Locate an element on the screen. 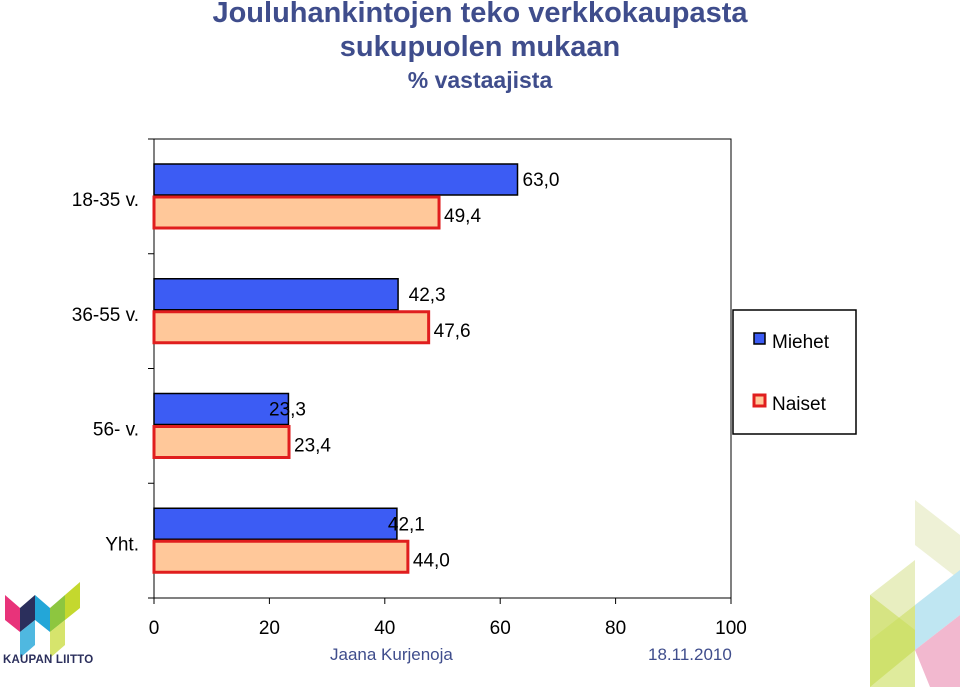 The width and height of the screenshot is (960, 687). legend-swatch-miehet is located at coordinates (759, 338).